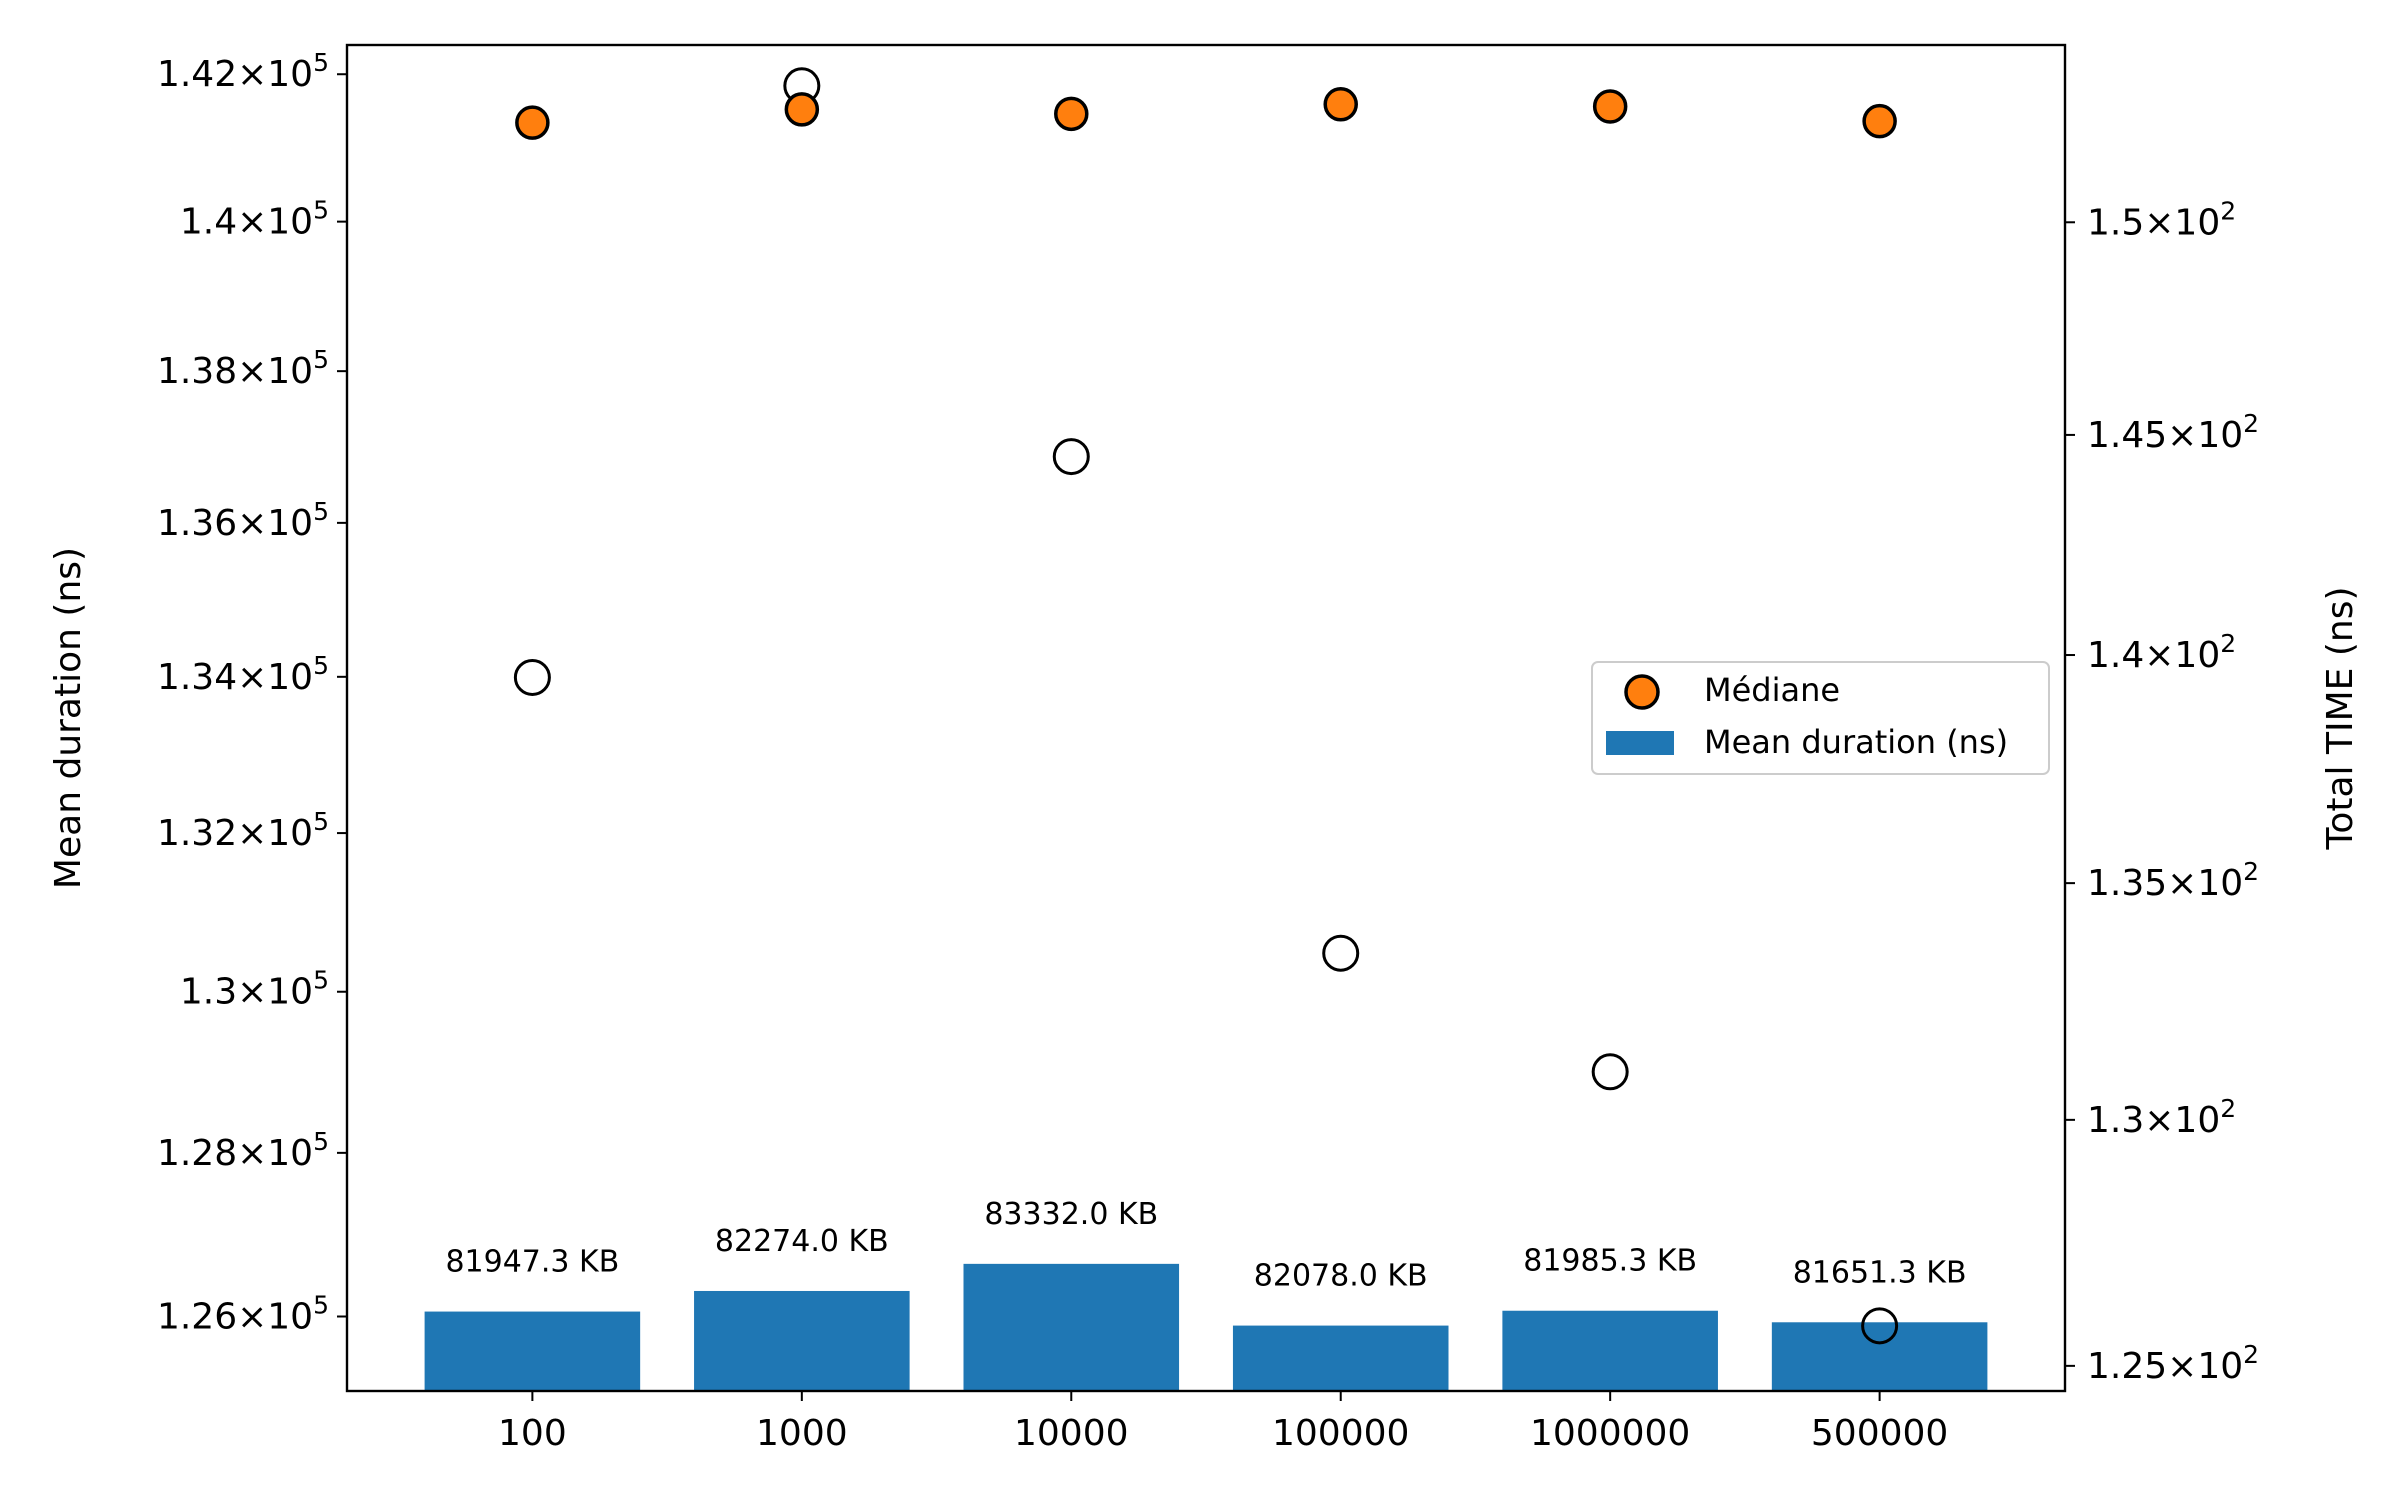 This screenshot has width=2400, height=1500. Describe the element at coordinates (254, 219) in the screenshot. I see `left-tick-label-1.4: 1.4×105` at that location.